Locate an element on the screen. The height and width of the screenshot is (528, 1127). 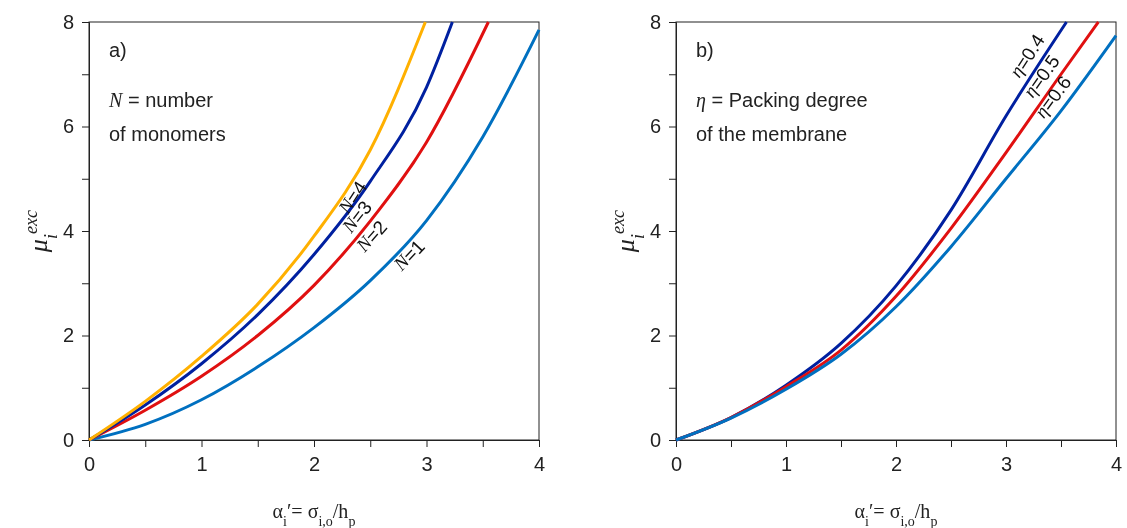
annotation: η = Packing degree of the membrane is located at coordinates (782, 117).